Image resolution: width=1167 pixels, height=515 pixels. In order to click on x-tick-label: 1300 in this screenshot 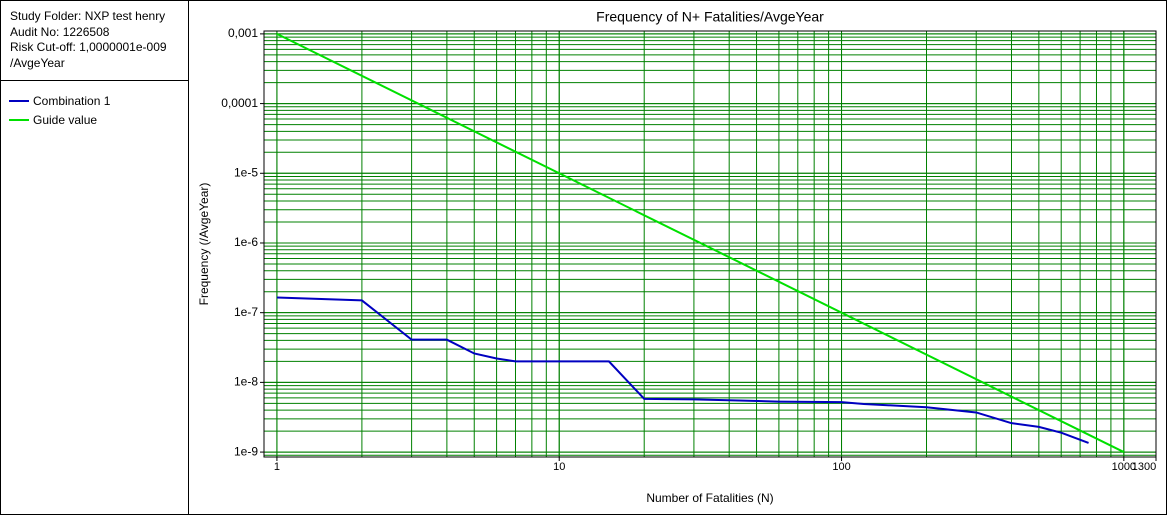, I will do `click(1144, 467)`.